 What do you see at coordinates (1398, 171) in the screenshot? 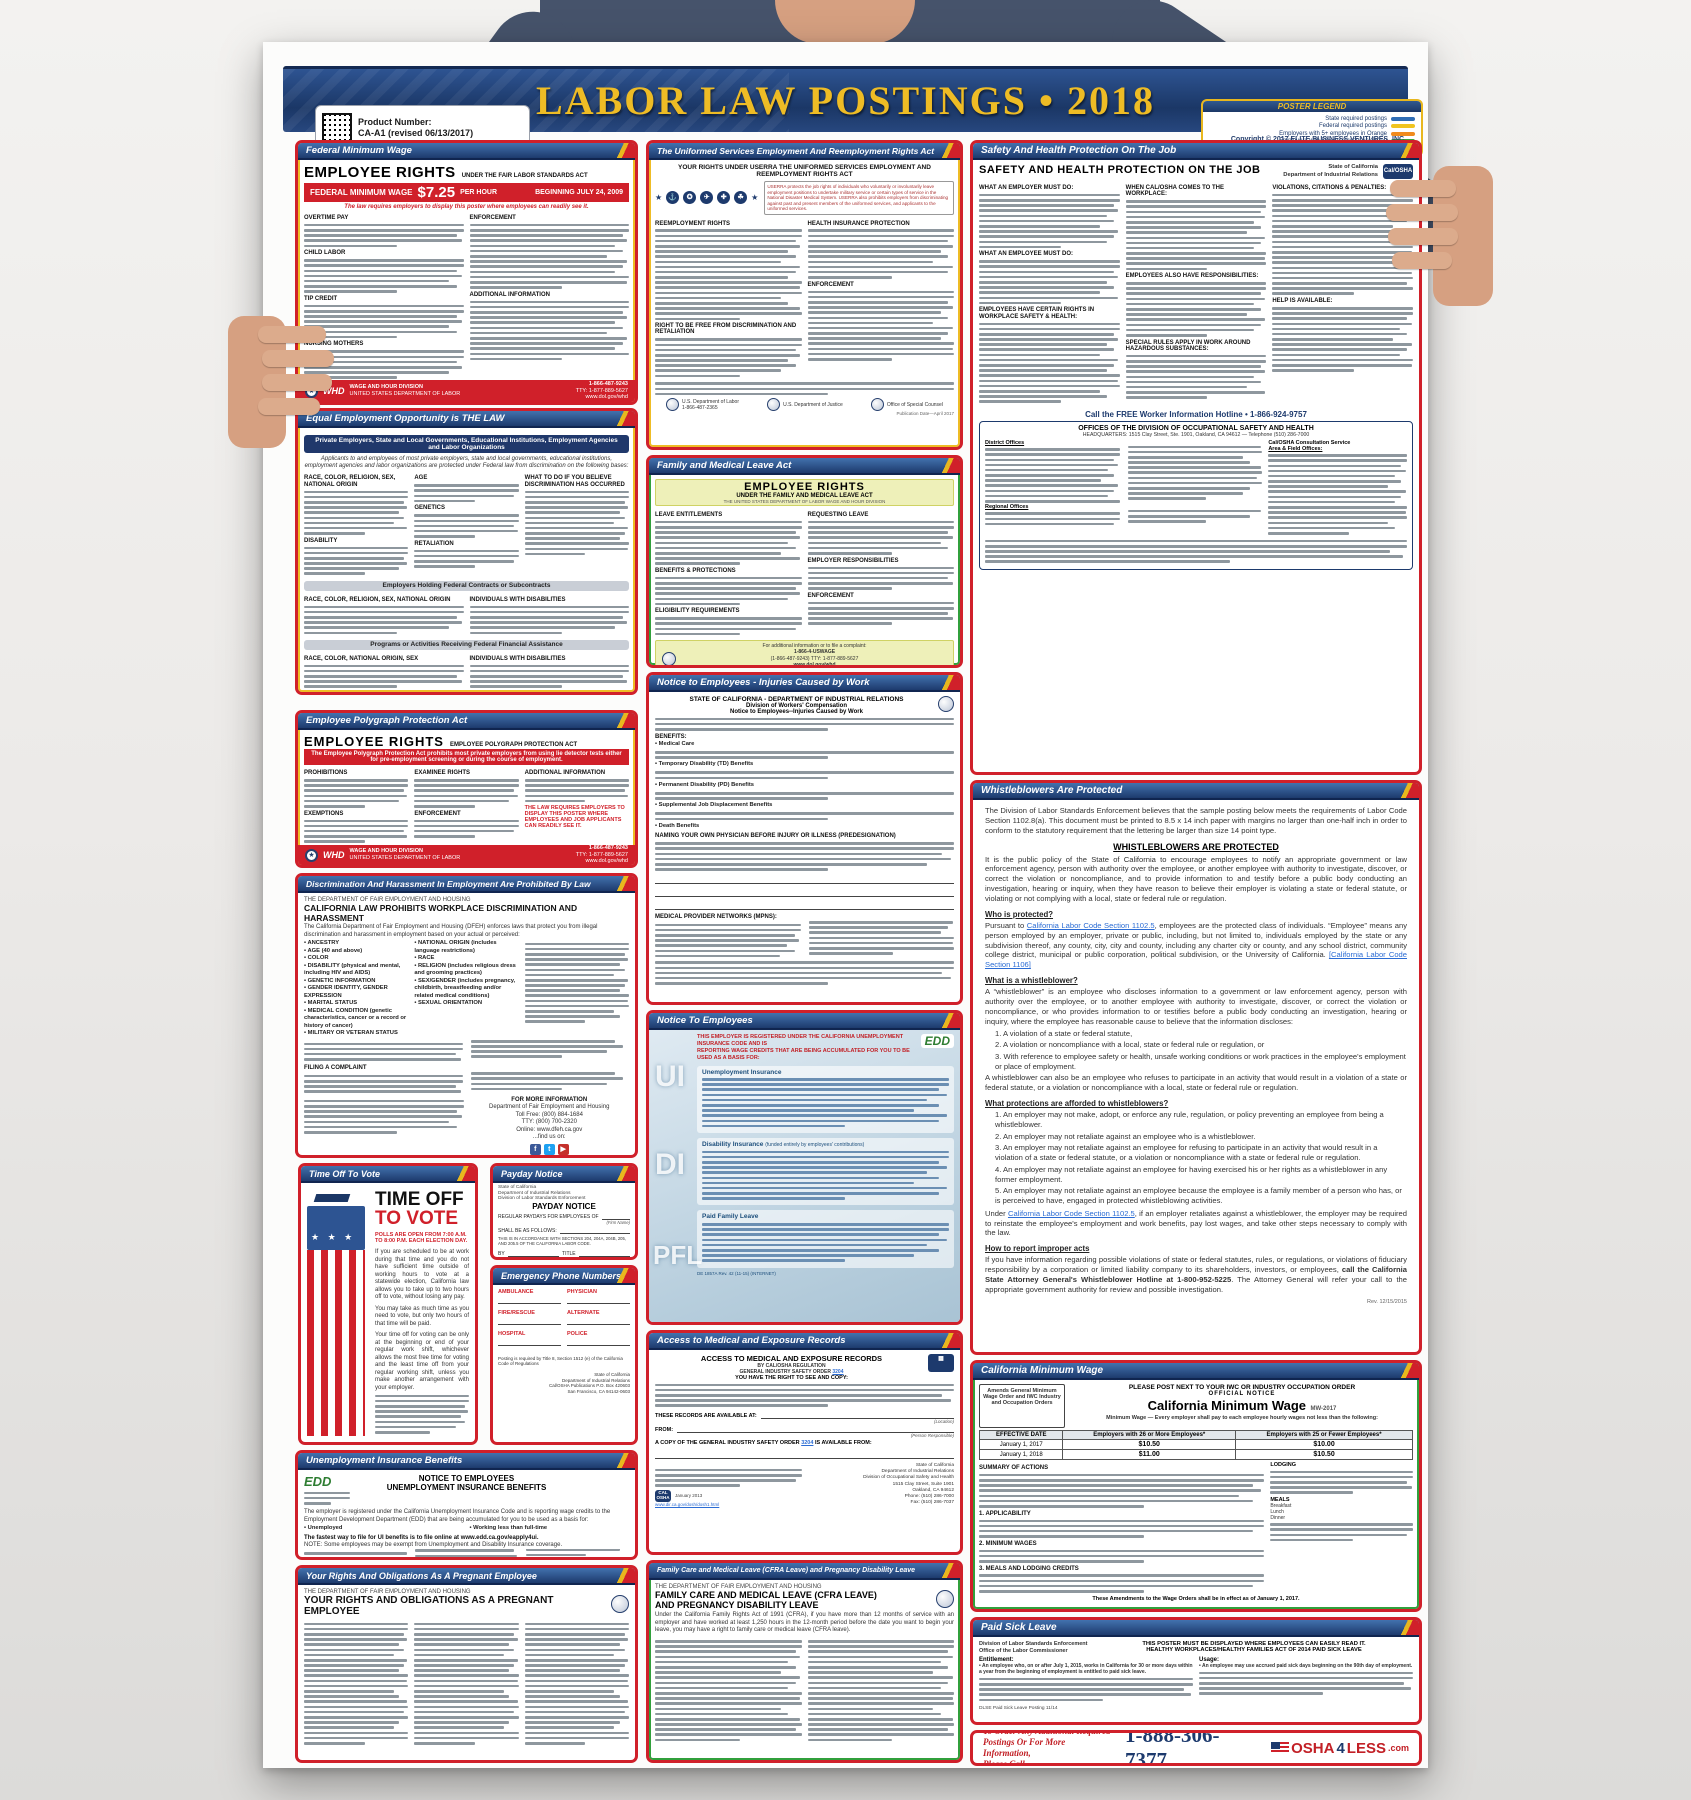
I see `calosha-badge: Cal/OSHA` at bounding box center [1398, 171].